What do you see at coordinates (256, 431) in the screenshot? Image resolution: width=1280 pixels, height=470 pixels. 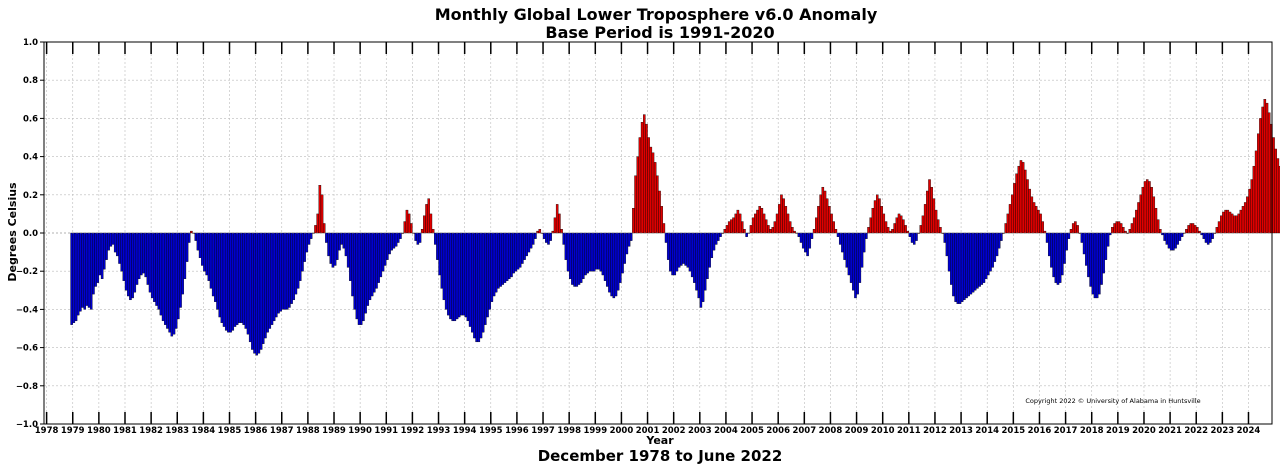 I see `x-tick-label: 1986` at bounding box center [256, 431].